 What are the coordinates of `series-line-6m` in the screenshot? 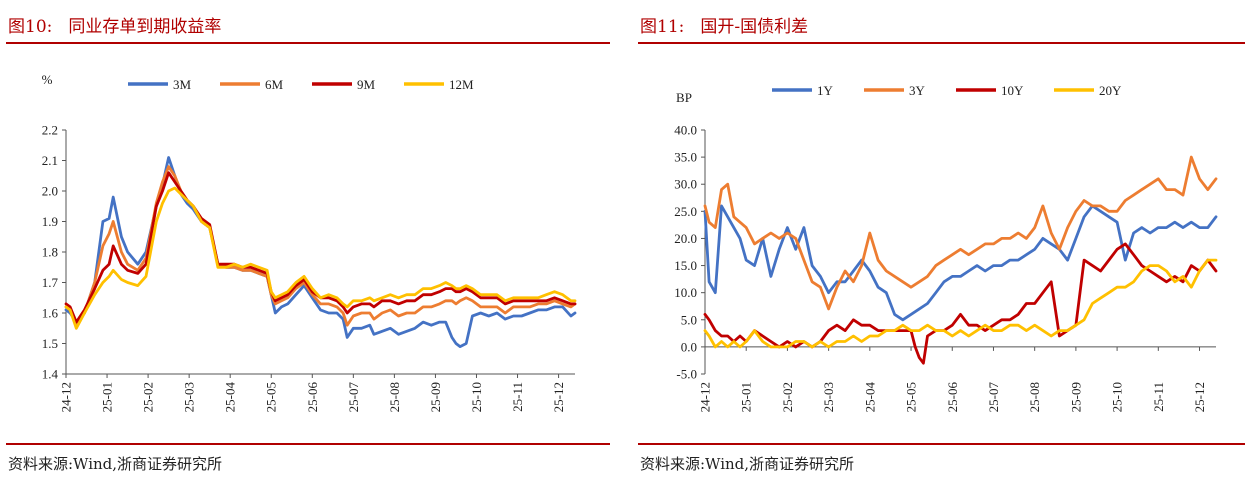 It's located at (320, 246).